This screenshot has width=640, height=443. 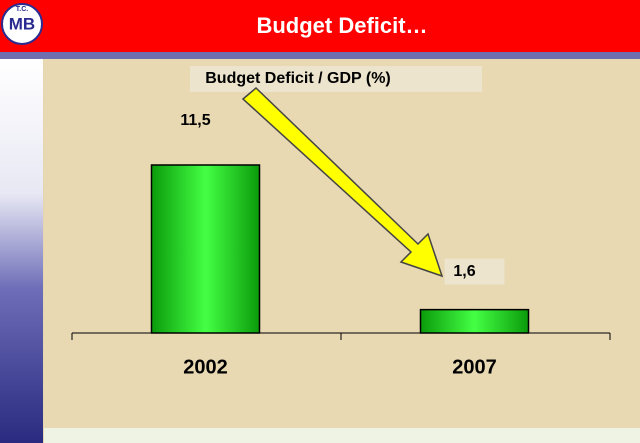 What do you see at coordinates (342, 182) in the screenshot?
I see `trend-arrow` at bounding box center [342, 182].